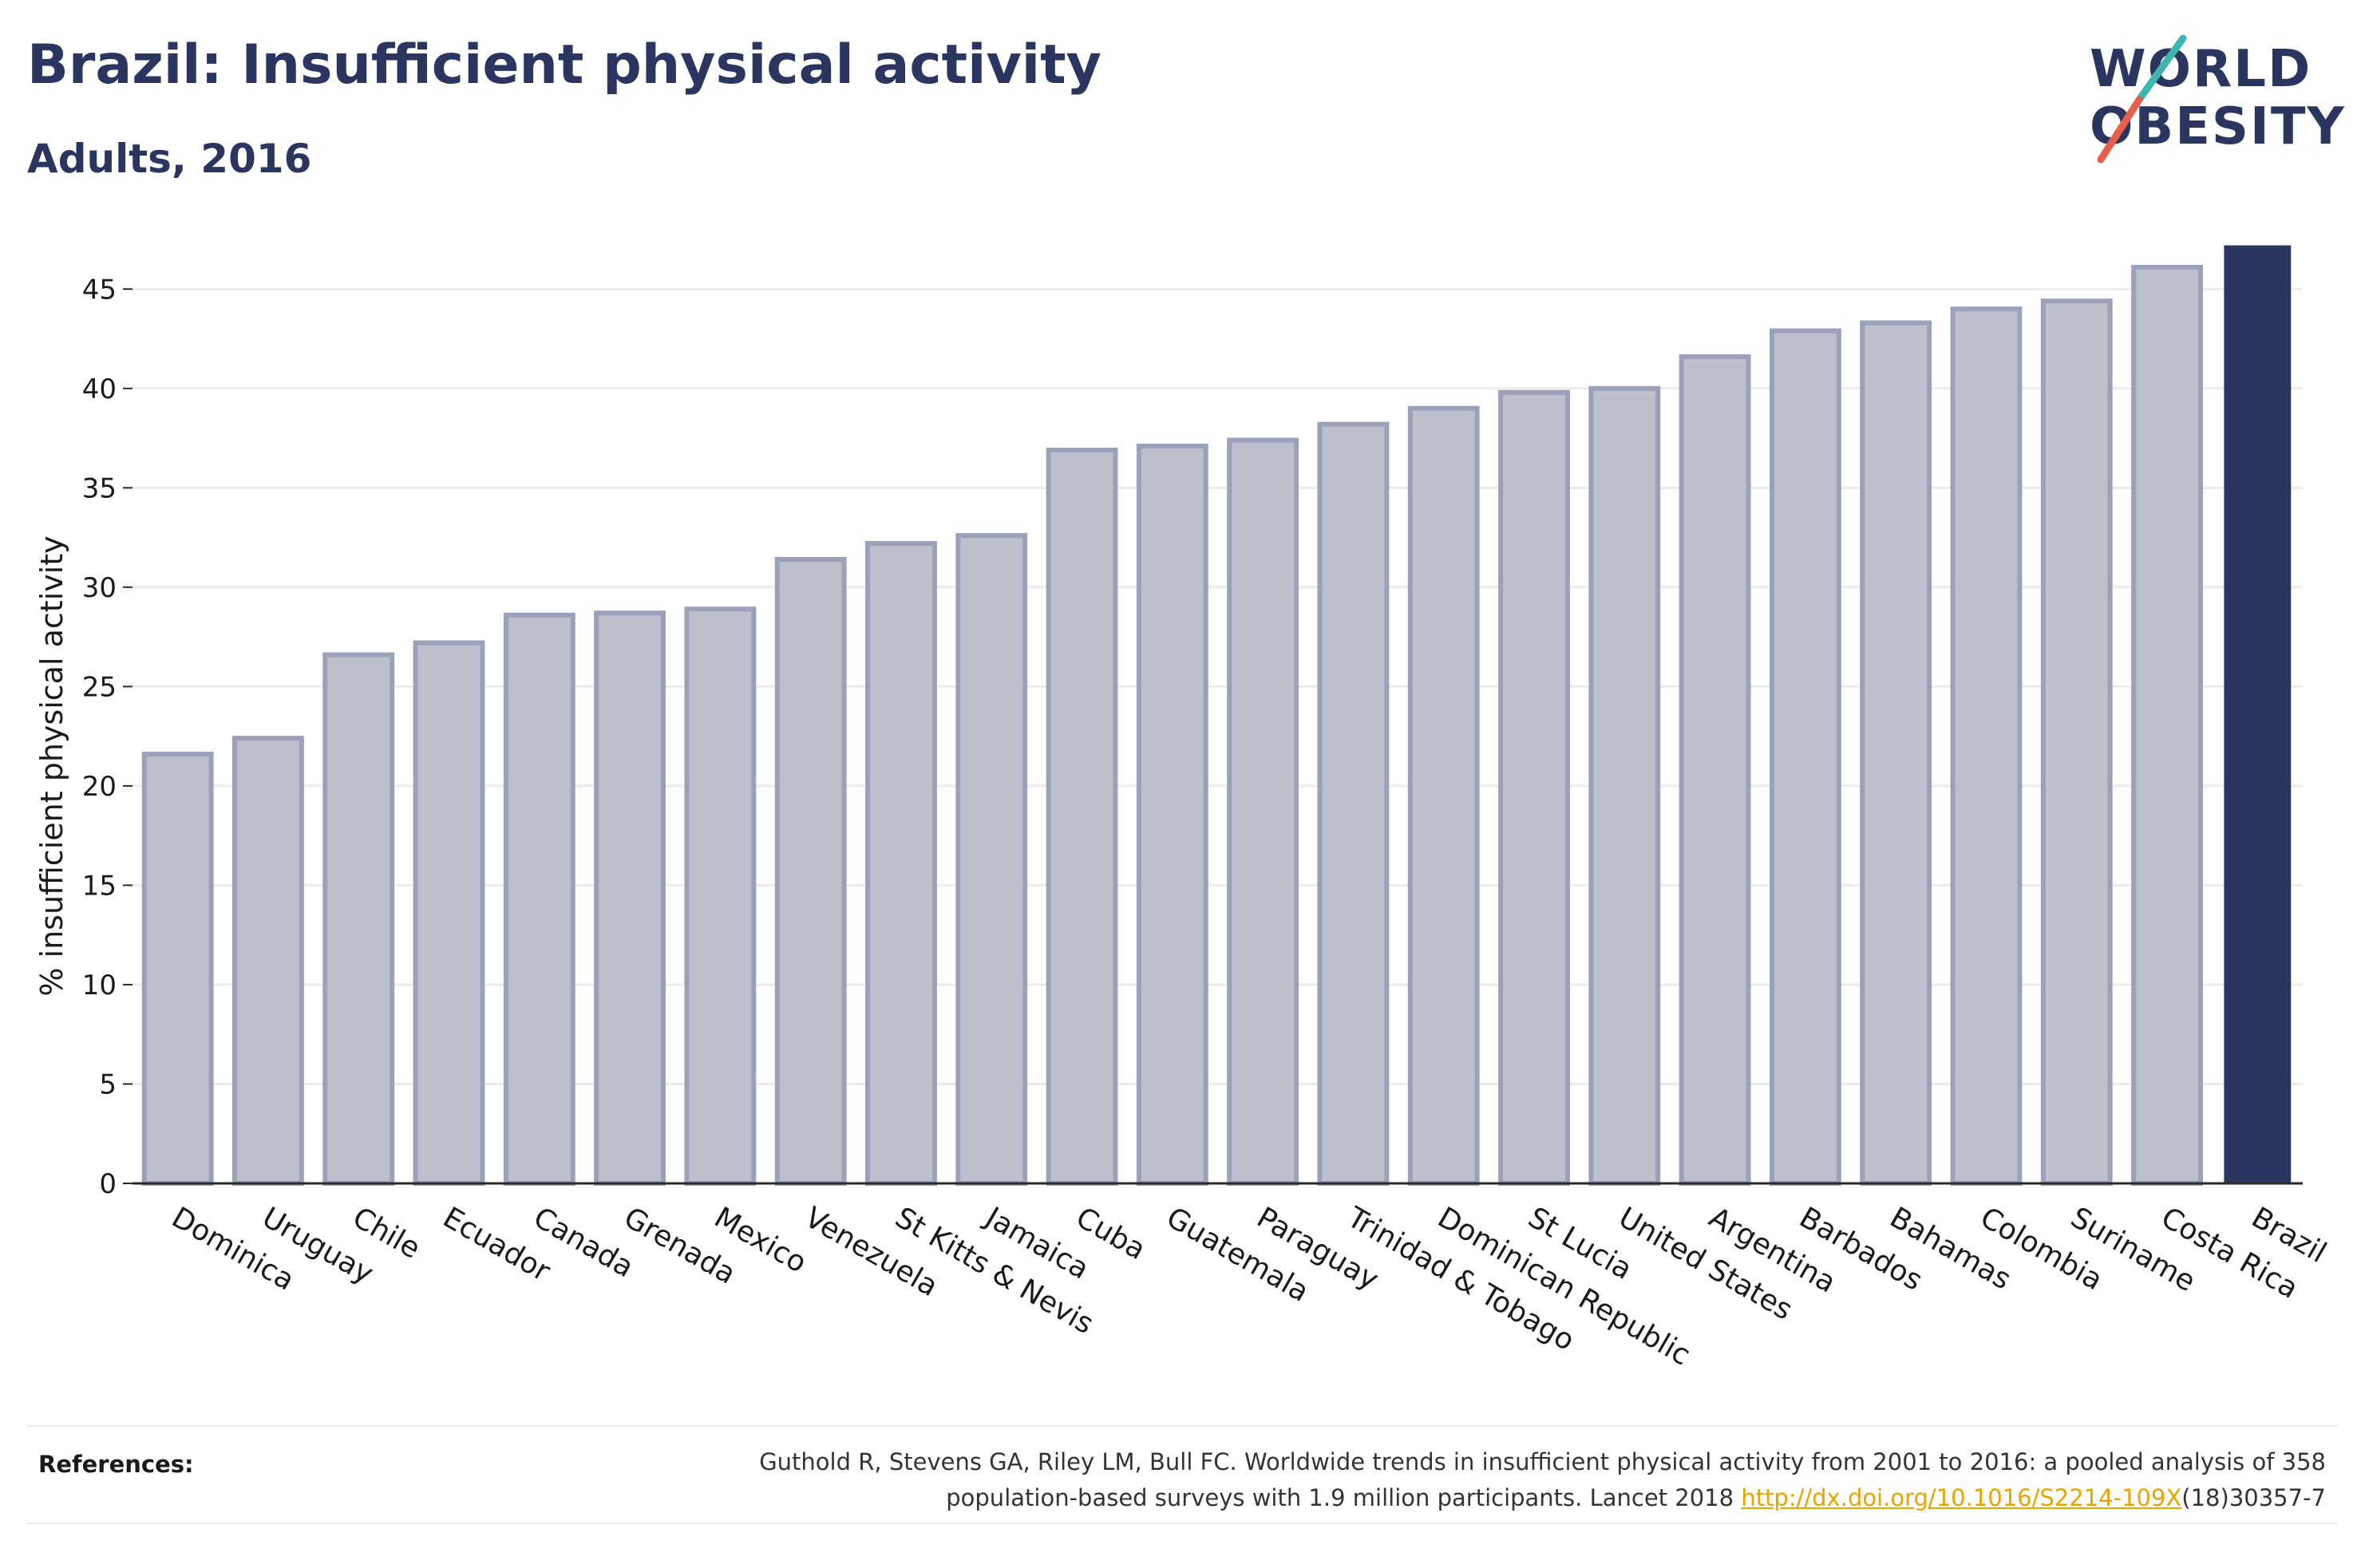 The height and width of the screenshot is (1568, 2361). Describe the element at coordinates (2253, 1497) in the screenshot. I see `citation-line2-suffix: (18)30357-7` at that location.